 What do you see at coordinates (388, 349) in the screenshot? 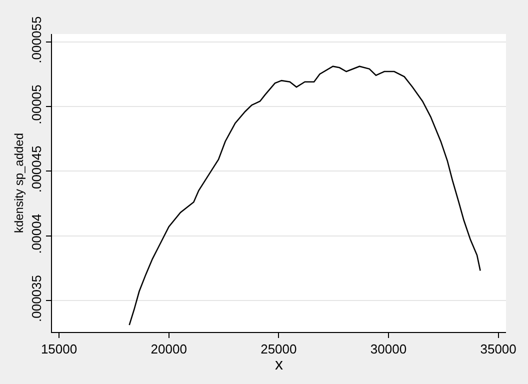
I see `x-tick-label: 30000` at bounding box center [388, 349].